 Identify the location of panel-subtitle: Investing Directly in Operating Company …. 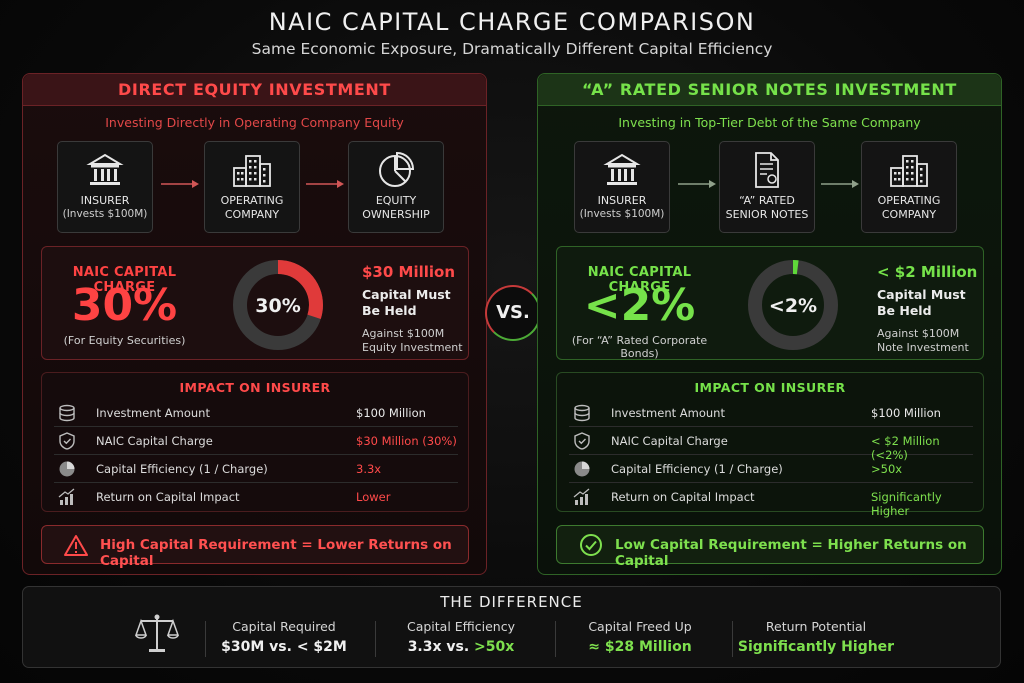
(254, 122).